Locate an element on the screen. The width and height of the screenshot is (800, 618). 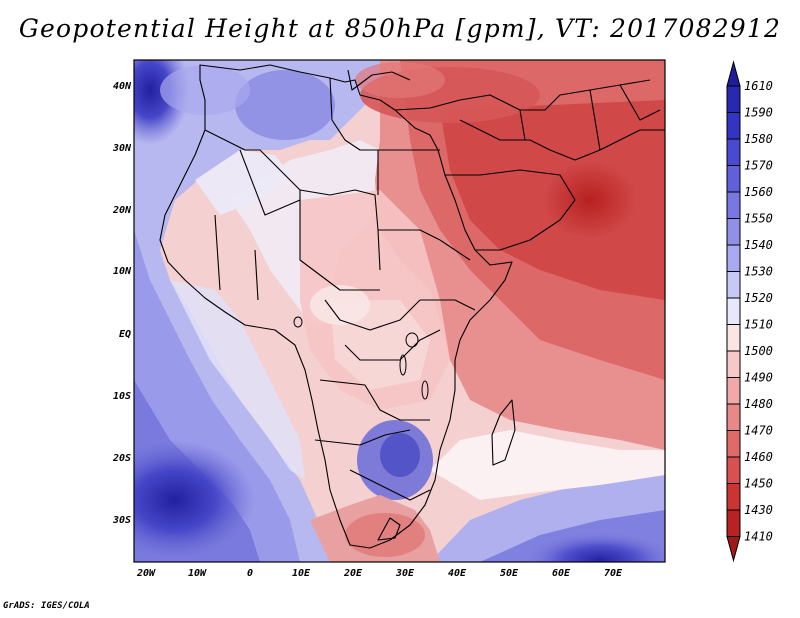
lon-label-30e: 30E is located at coordinates (405, 573).